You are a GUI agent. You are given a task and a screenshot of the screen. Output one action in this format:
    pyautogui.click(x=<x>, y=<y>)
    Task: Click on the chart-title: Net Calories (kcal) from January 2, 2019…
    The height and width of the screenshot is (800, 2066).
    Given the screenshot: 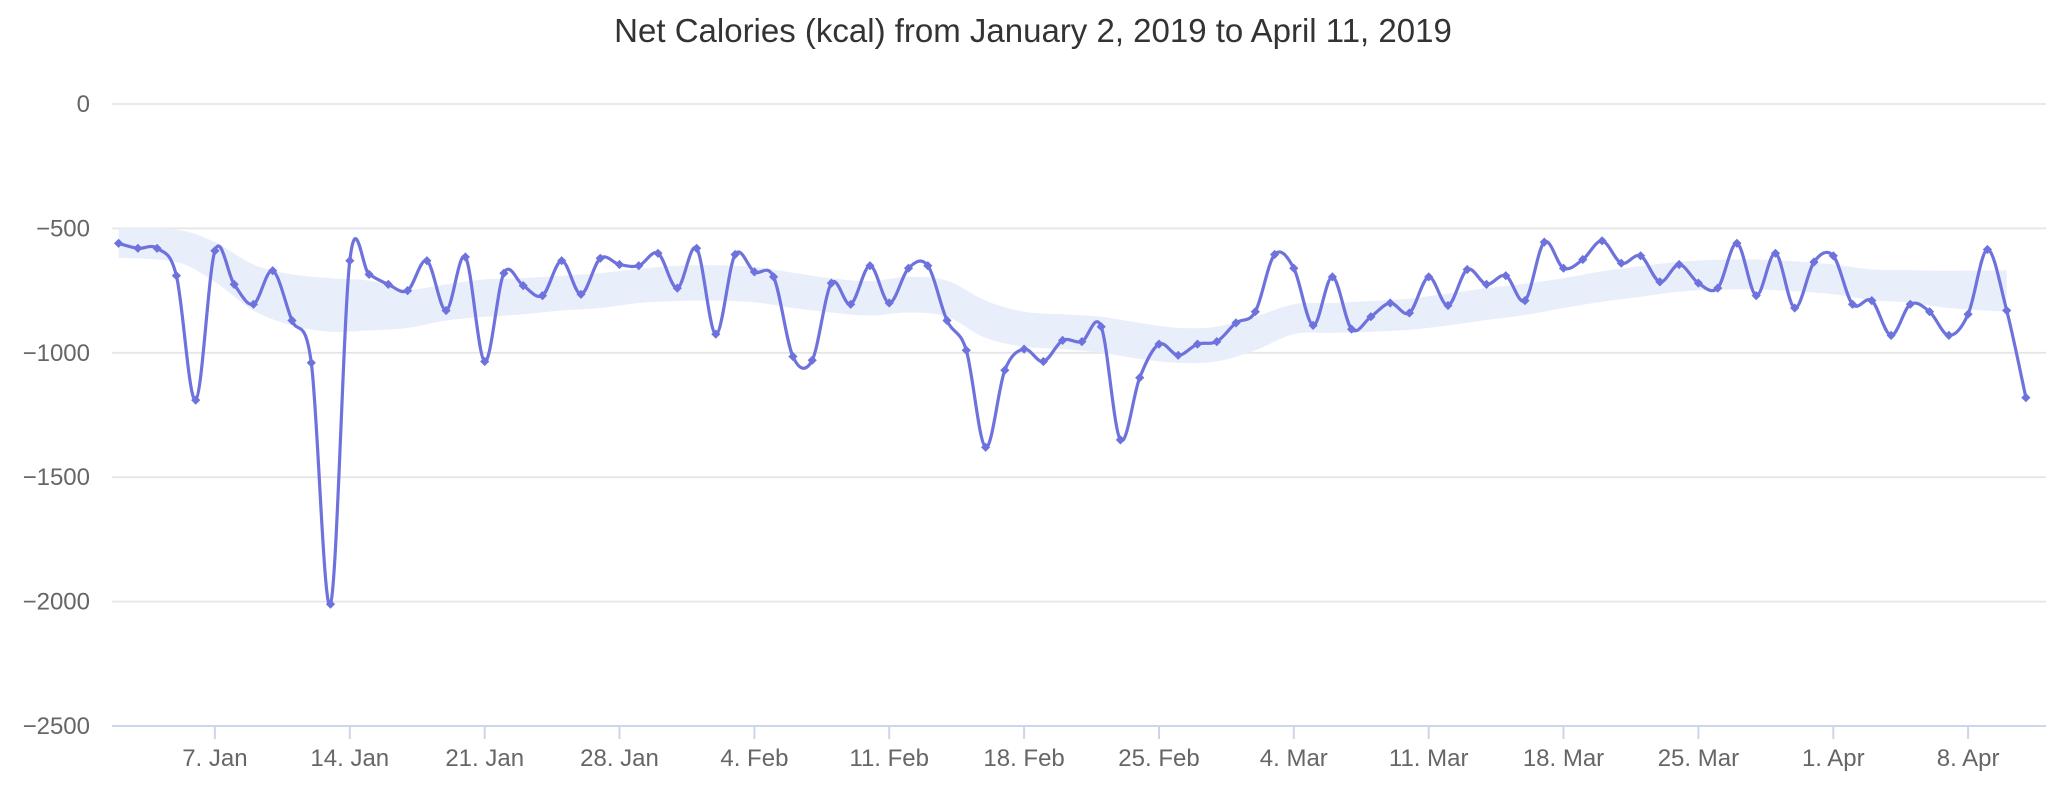 What is the action you would take?
    pyautogui.click(x=1033, y=30)
    